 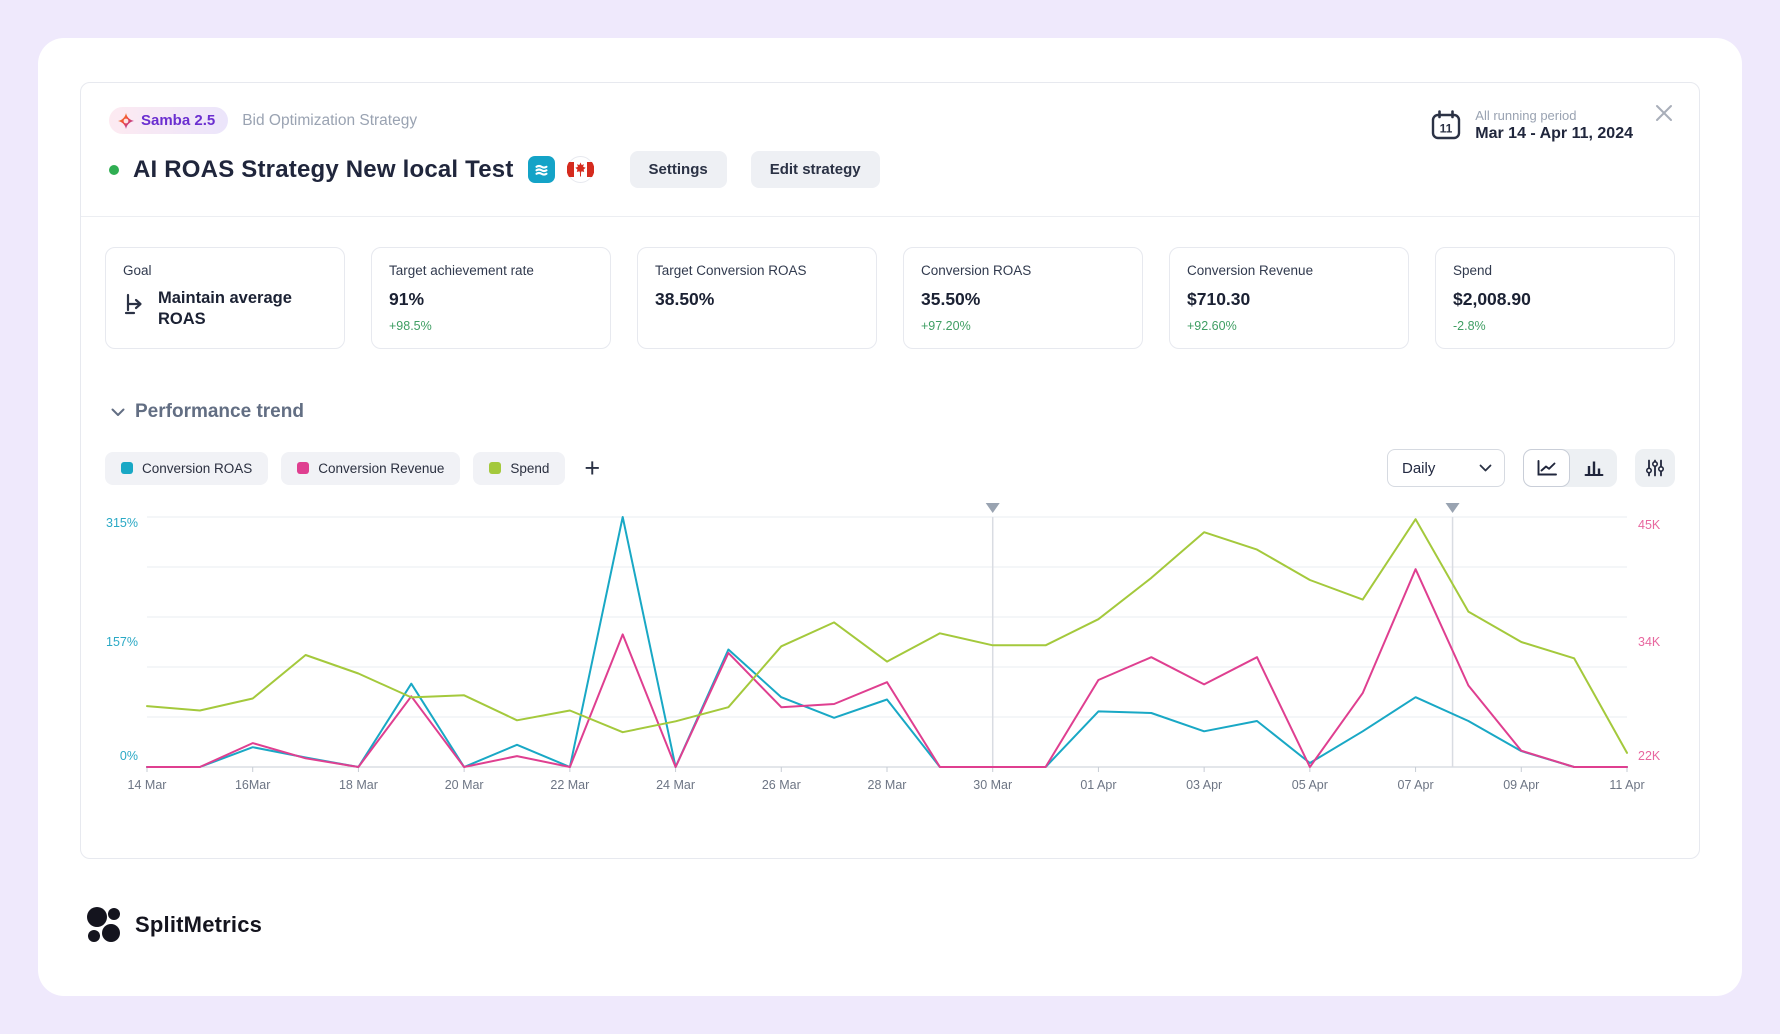 I want to click on svg-text: 22K, so click(x=1649, y=756).